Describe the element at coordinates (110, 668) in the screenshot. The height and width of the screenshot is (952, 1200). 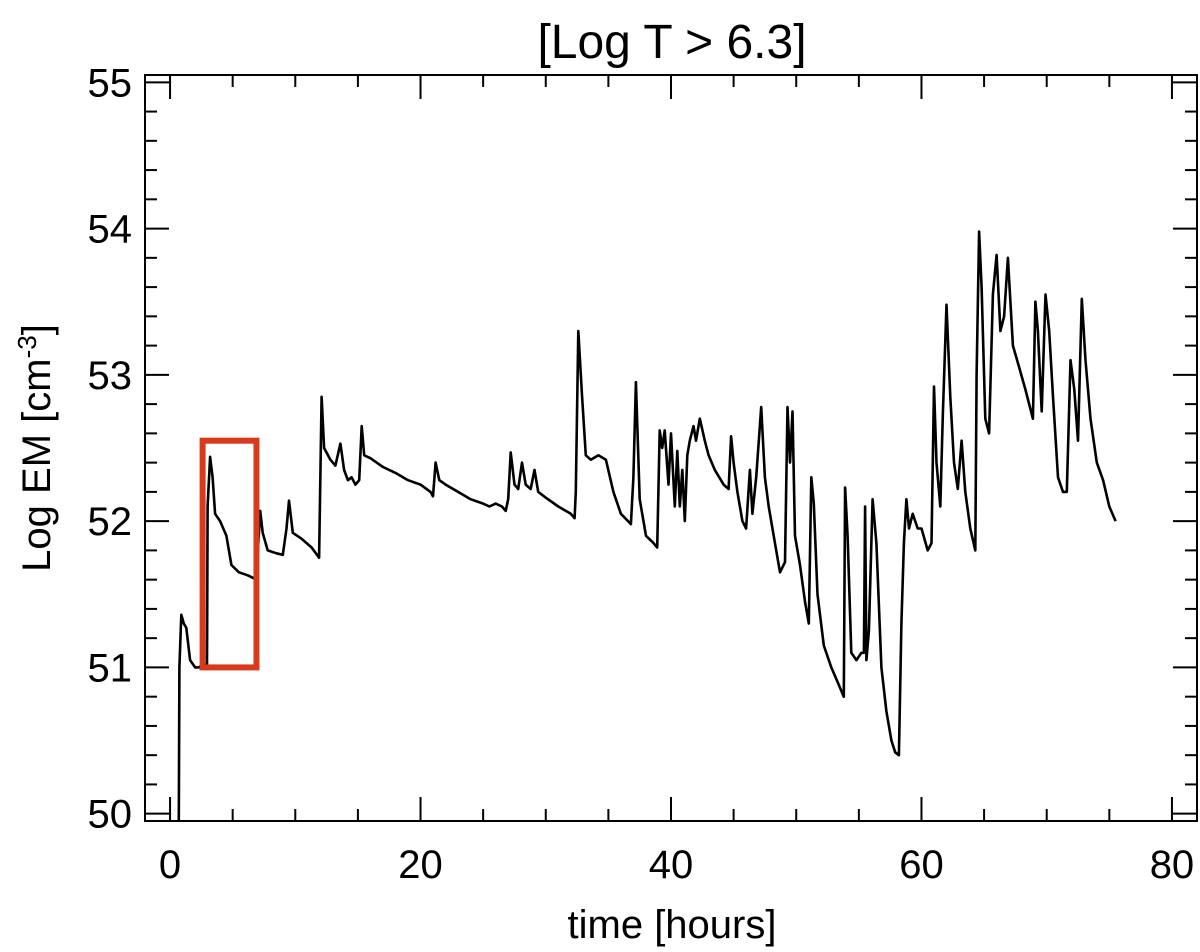
I see `y-tick-label: 51` at that location.